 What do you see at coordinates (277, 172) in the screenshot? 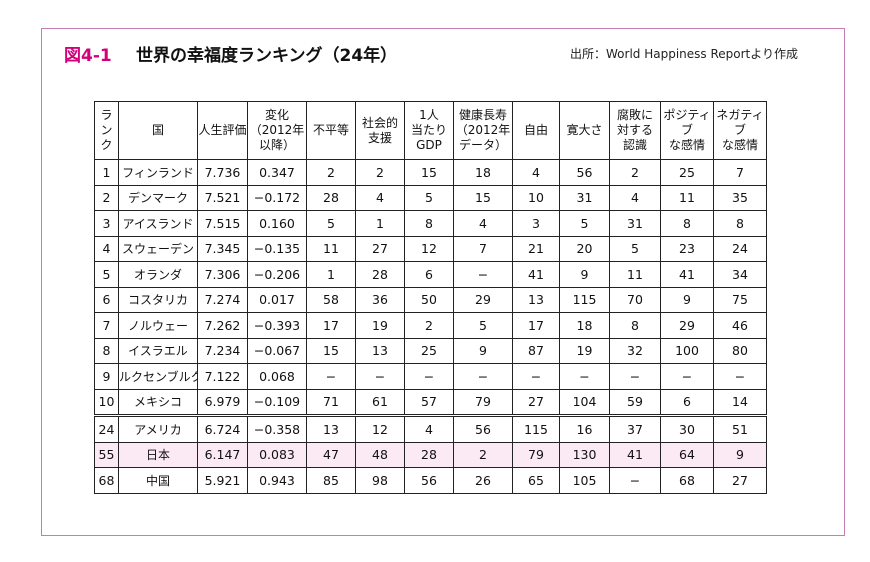
I see `cell-change: 0.347` at bounding box center [277, 172].